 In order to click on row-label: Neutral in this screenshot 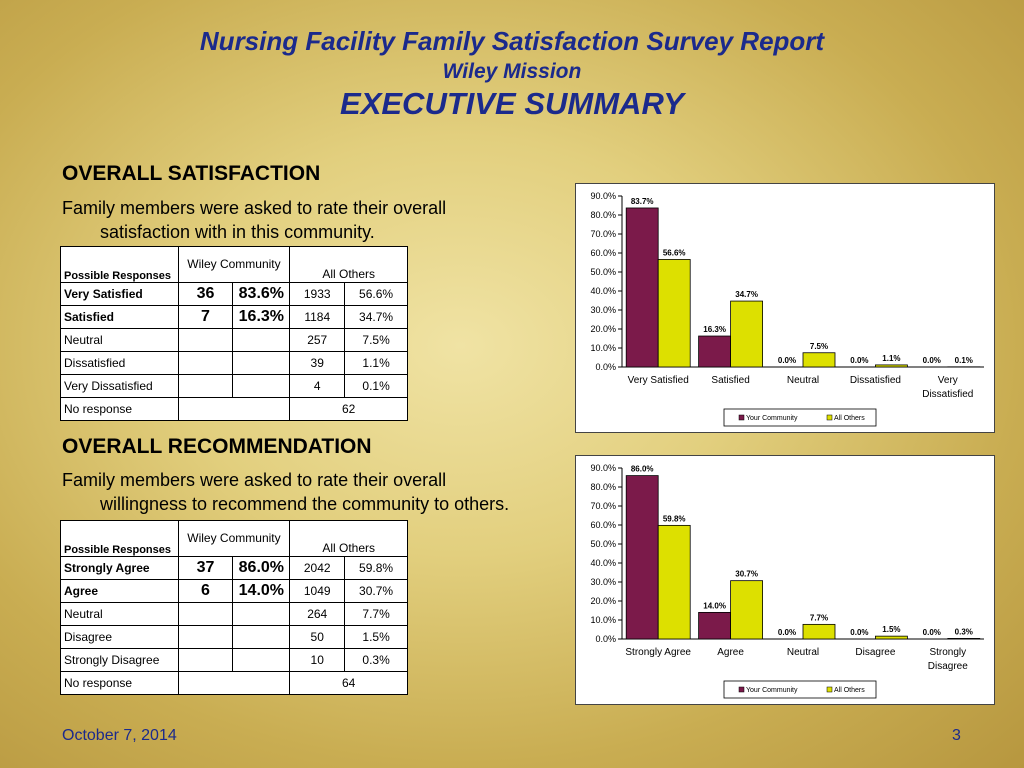, I will do `click(119, 340)`.